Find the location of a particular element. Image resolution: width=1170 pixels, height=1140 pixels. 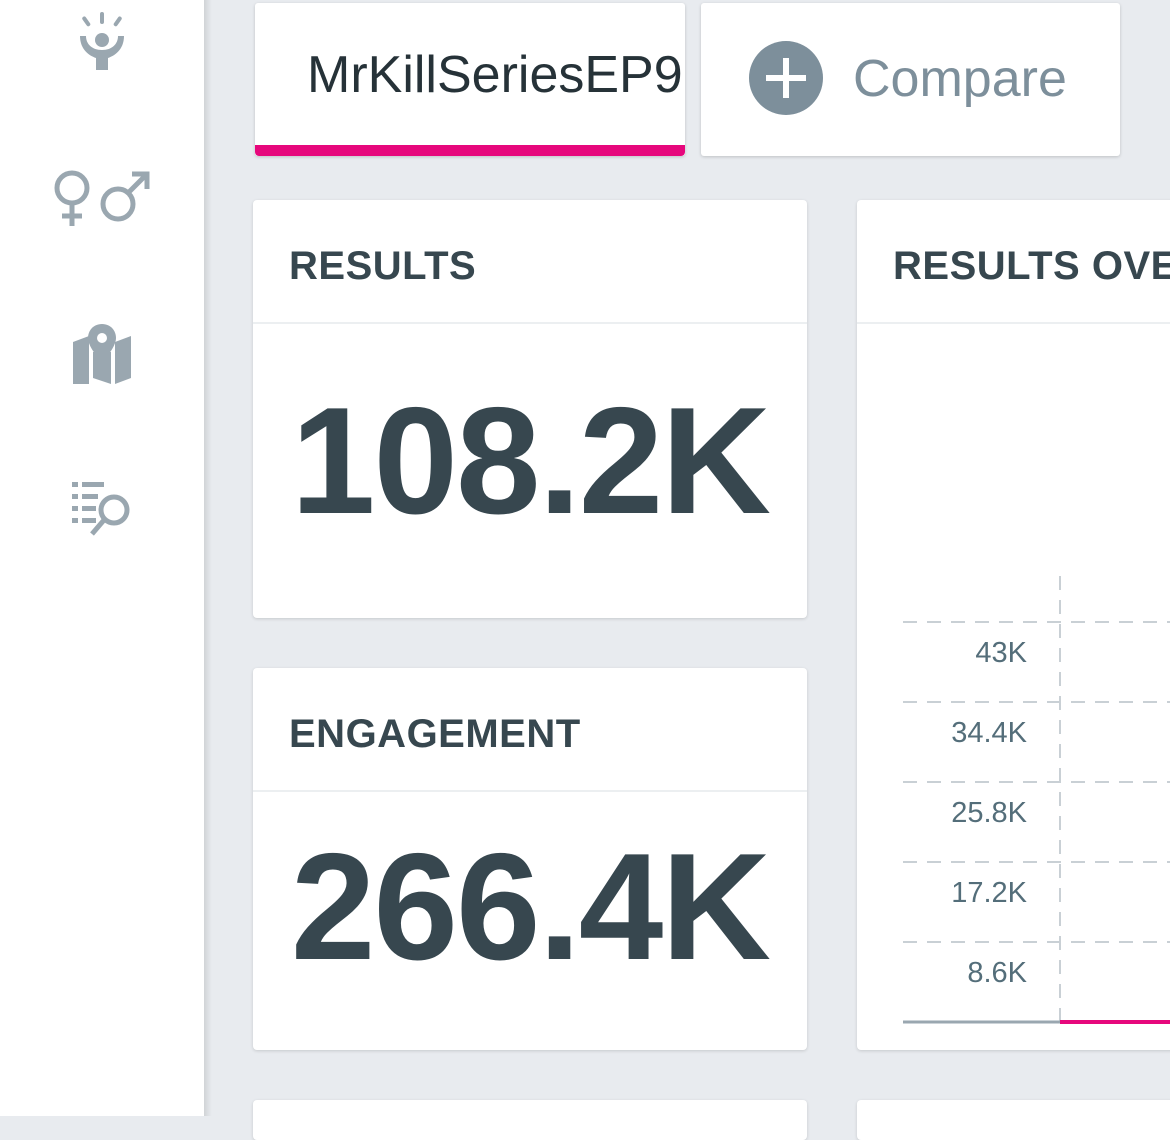

y-tick-label: 17.2K is located at coordinates (989, 893).